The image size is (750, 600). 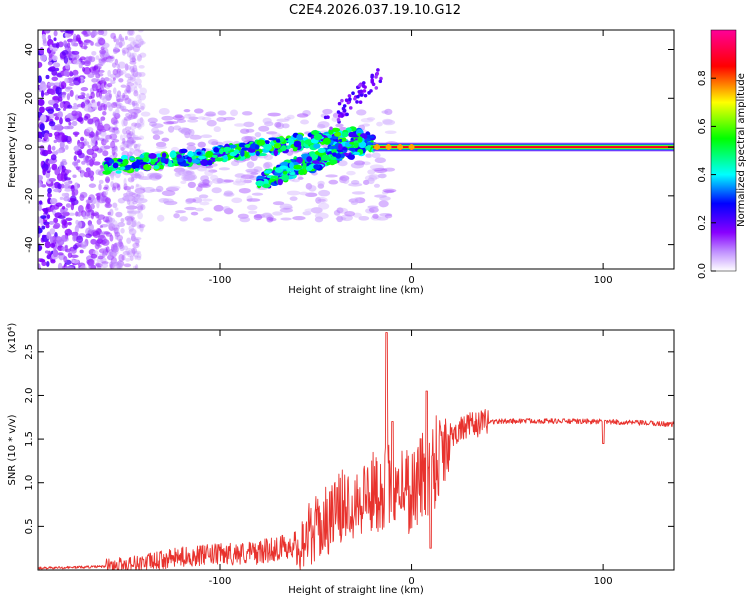 I want to click on colorbar-tick-label: 0.6, so click(x=702, y=126).